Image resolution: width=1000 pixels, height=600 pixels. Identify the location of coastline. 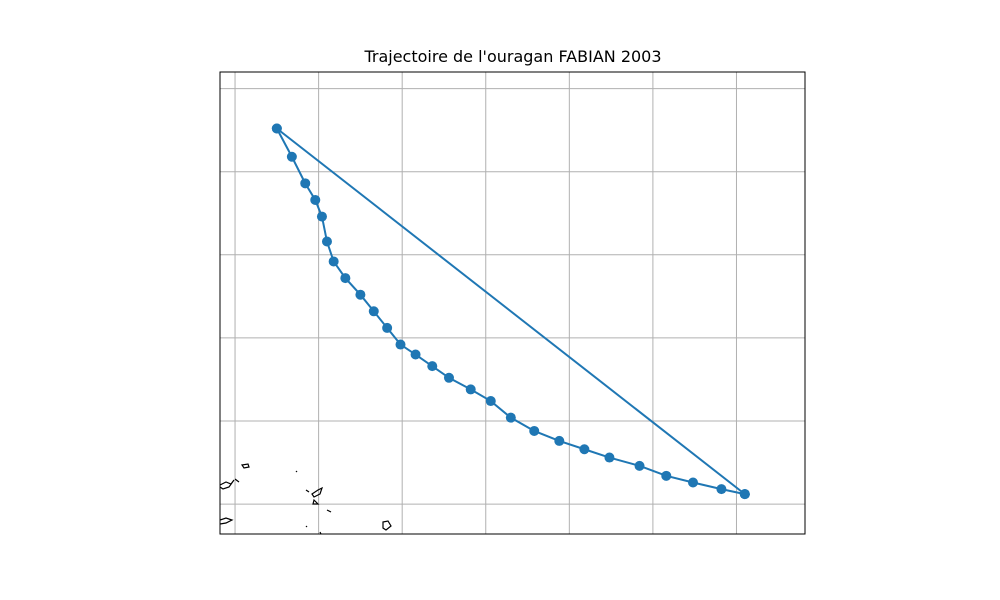
(306, 498).